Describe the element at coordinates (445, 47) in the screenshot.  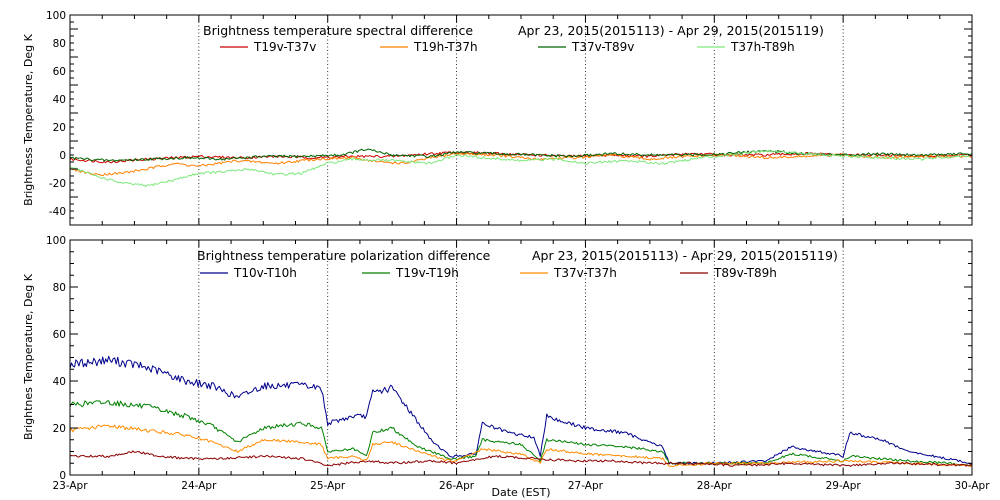
I see `legend-label-t19h-t37h: T19h-T37h` at that location.